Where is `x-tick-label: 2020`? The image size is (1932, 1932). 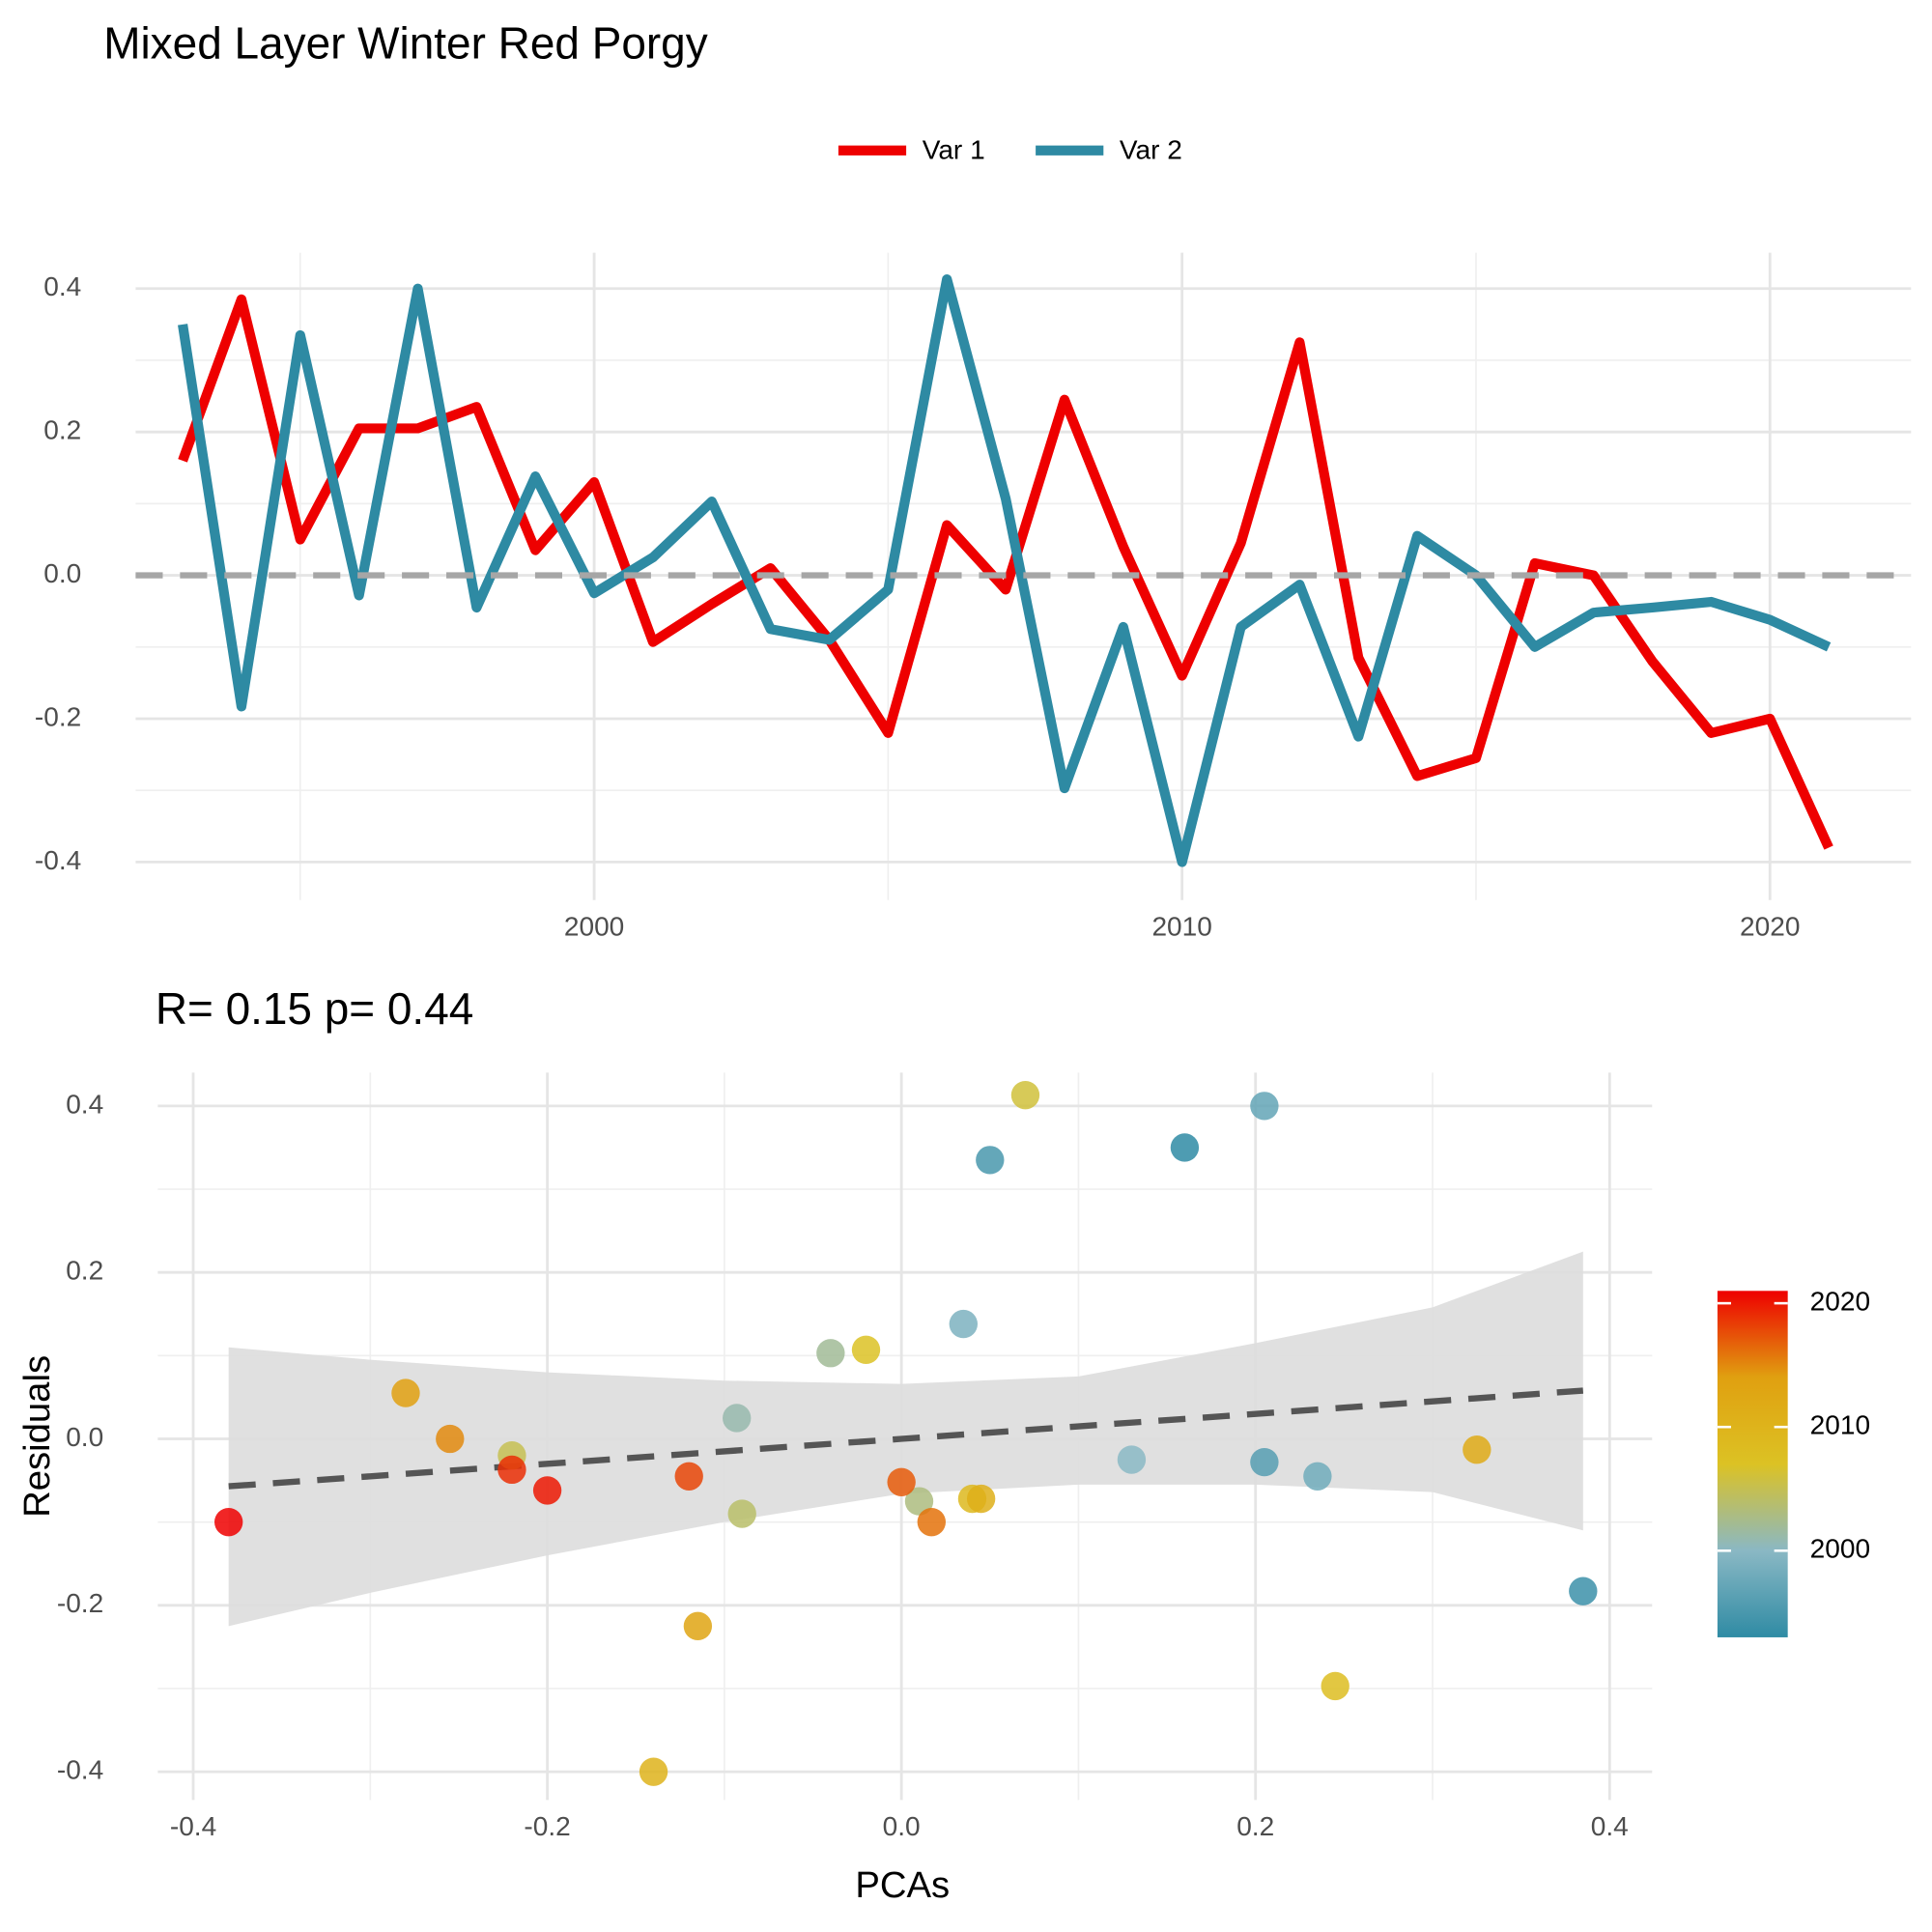
x-tick-label: 2020 is located at coordinates (1770, 926).